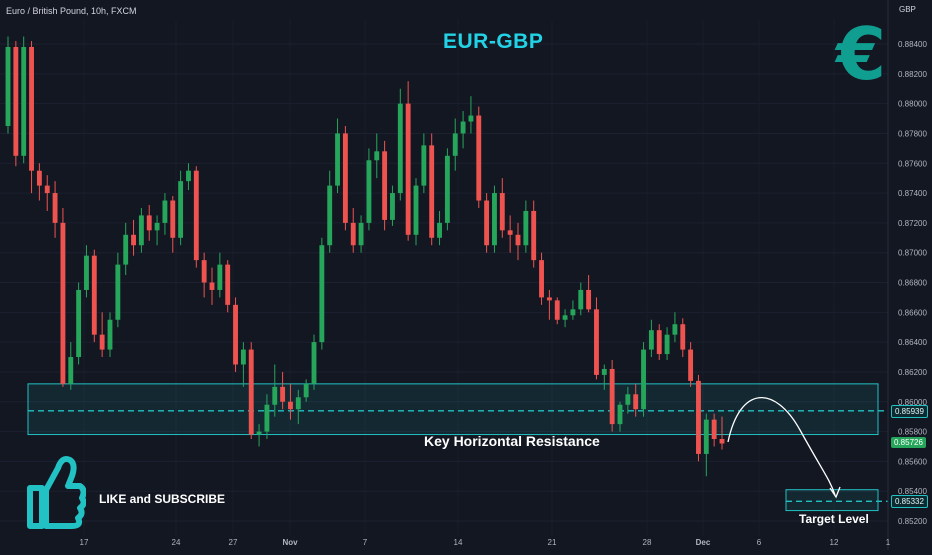 This screenshot has width=932, height=555. What do you see at coordinates (512, 441) in the screenshot?
I see `resistance-zone-label: Key Horizontal Resistance` at bounding box center [512, 441].